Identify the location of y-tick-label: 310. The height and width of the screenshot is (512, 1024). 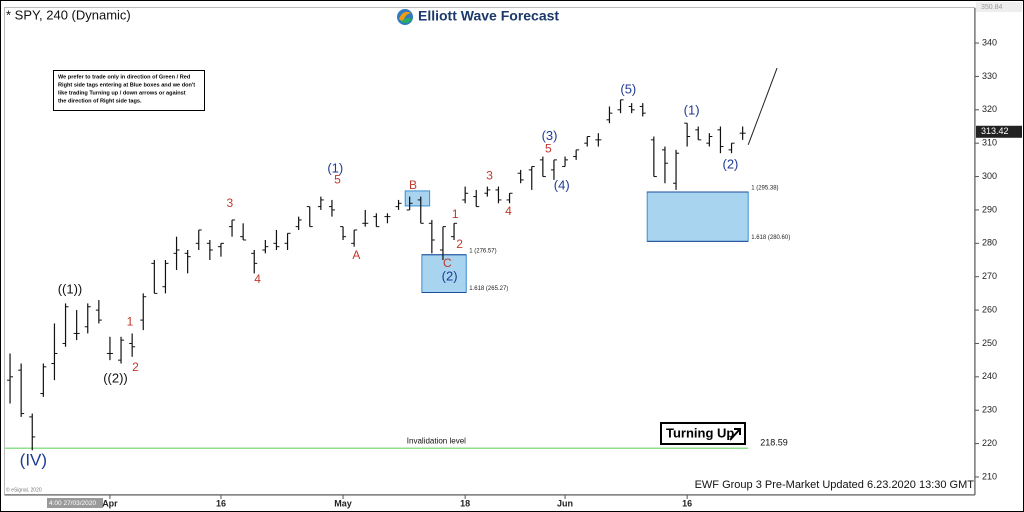
(989, 143).